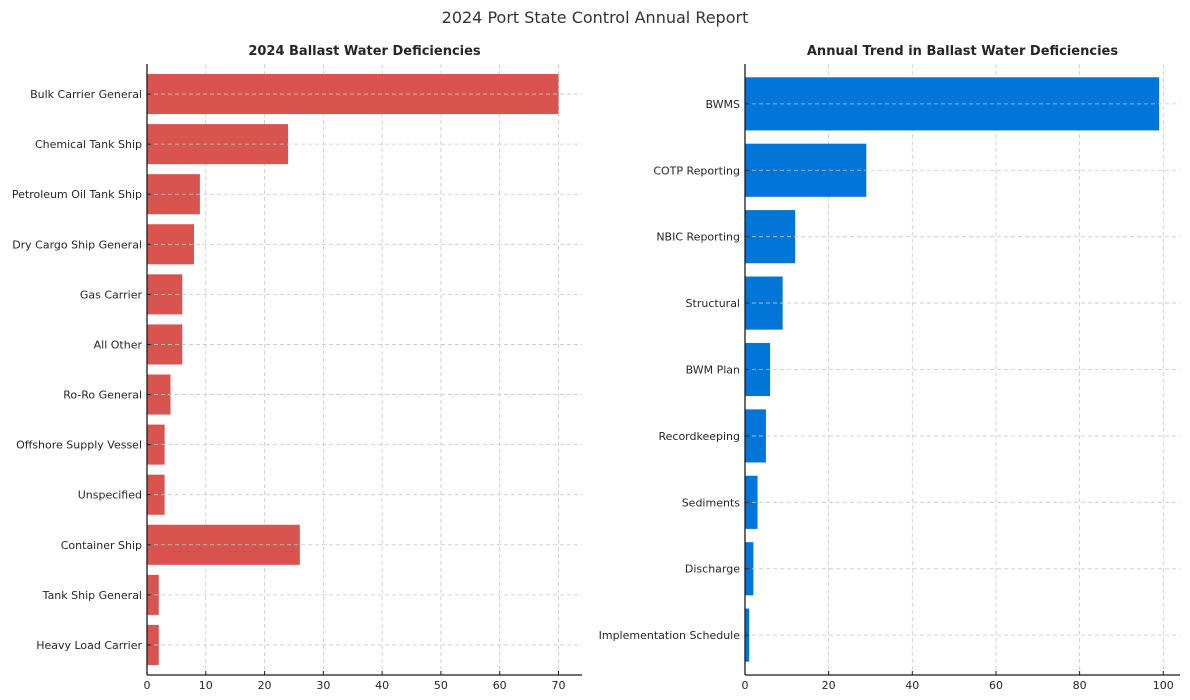 This screenshot has width=1190, height=700. What do you see at coordinates (77, 194) in the screenshot?
I see `y-tick-label: Petroleum Oil Tank Ship` at bounding box center [77, 194].